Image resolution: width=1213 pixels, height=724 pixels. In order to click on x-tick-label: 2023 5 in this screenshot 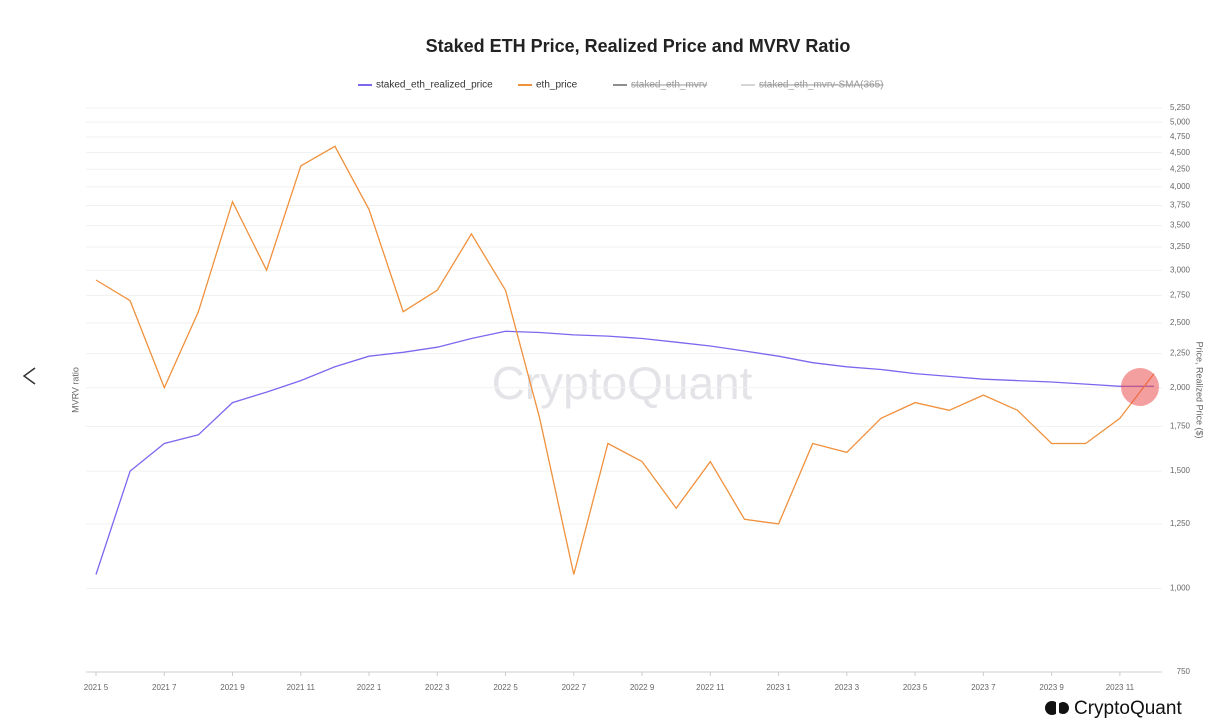, I will do `click(915, 687)`.